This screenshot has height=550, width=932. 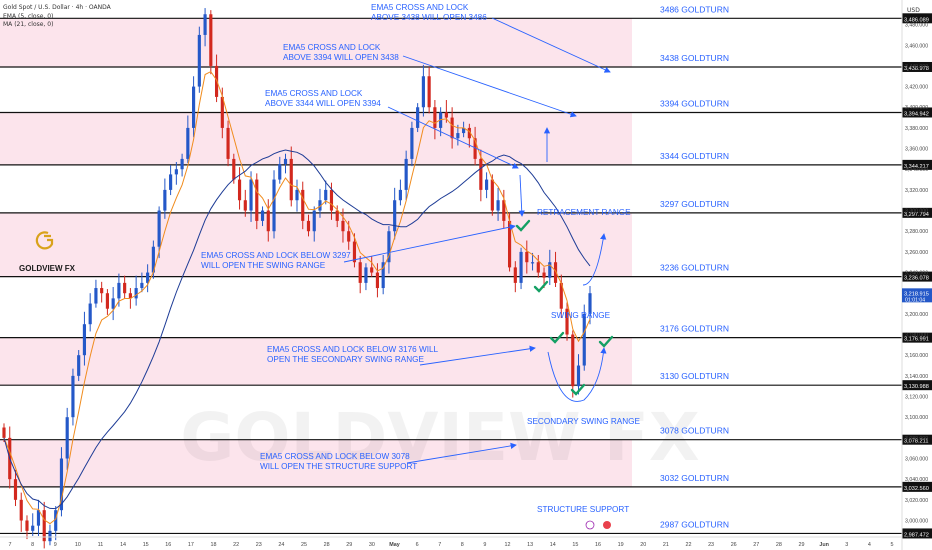 I want to click on x-tick-label: 6, so click(x=417, y=545).